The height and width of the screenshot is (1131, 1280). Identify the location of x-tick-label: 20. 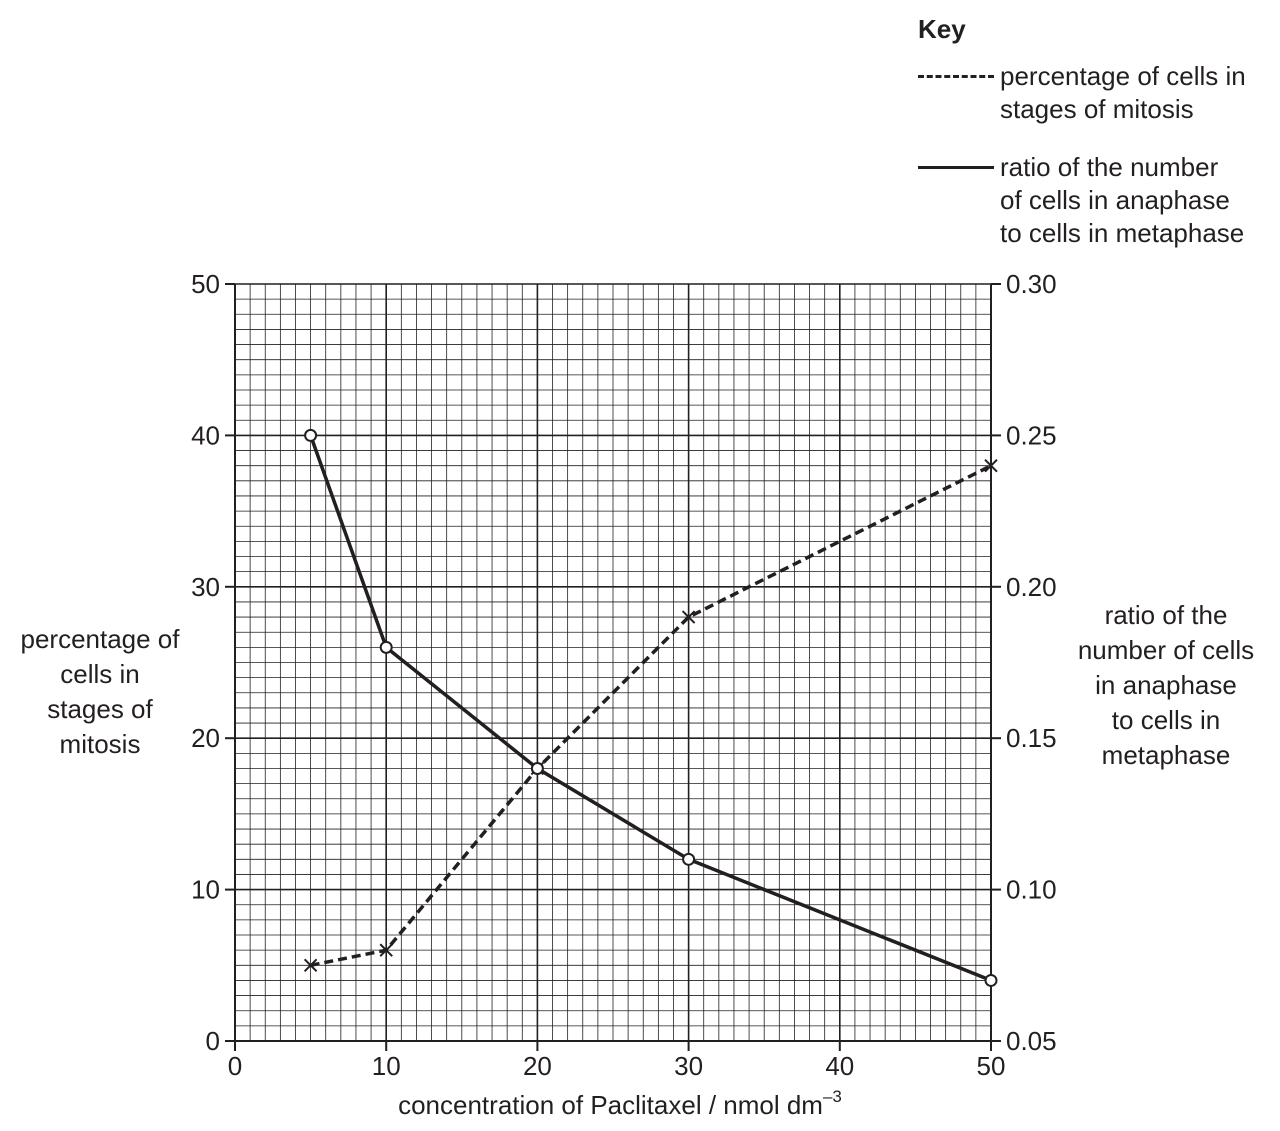
(537, 1066).